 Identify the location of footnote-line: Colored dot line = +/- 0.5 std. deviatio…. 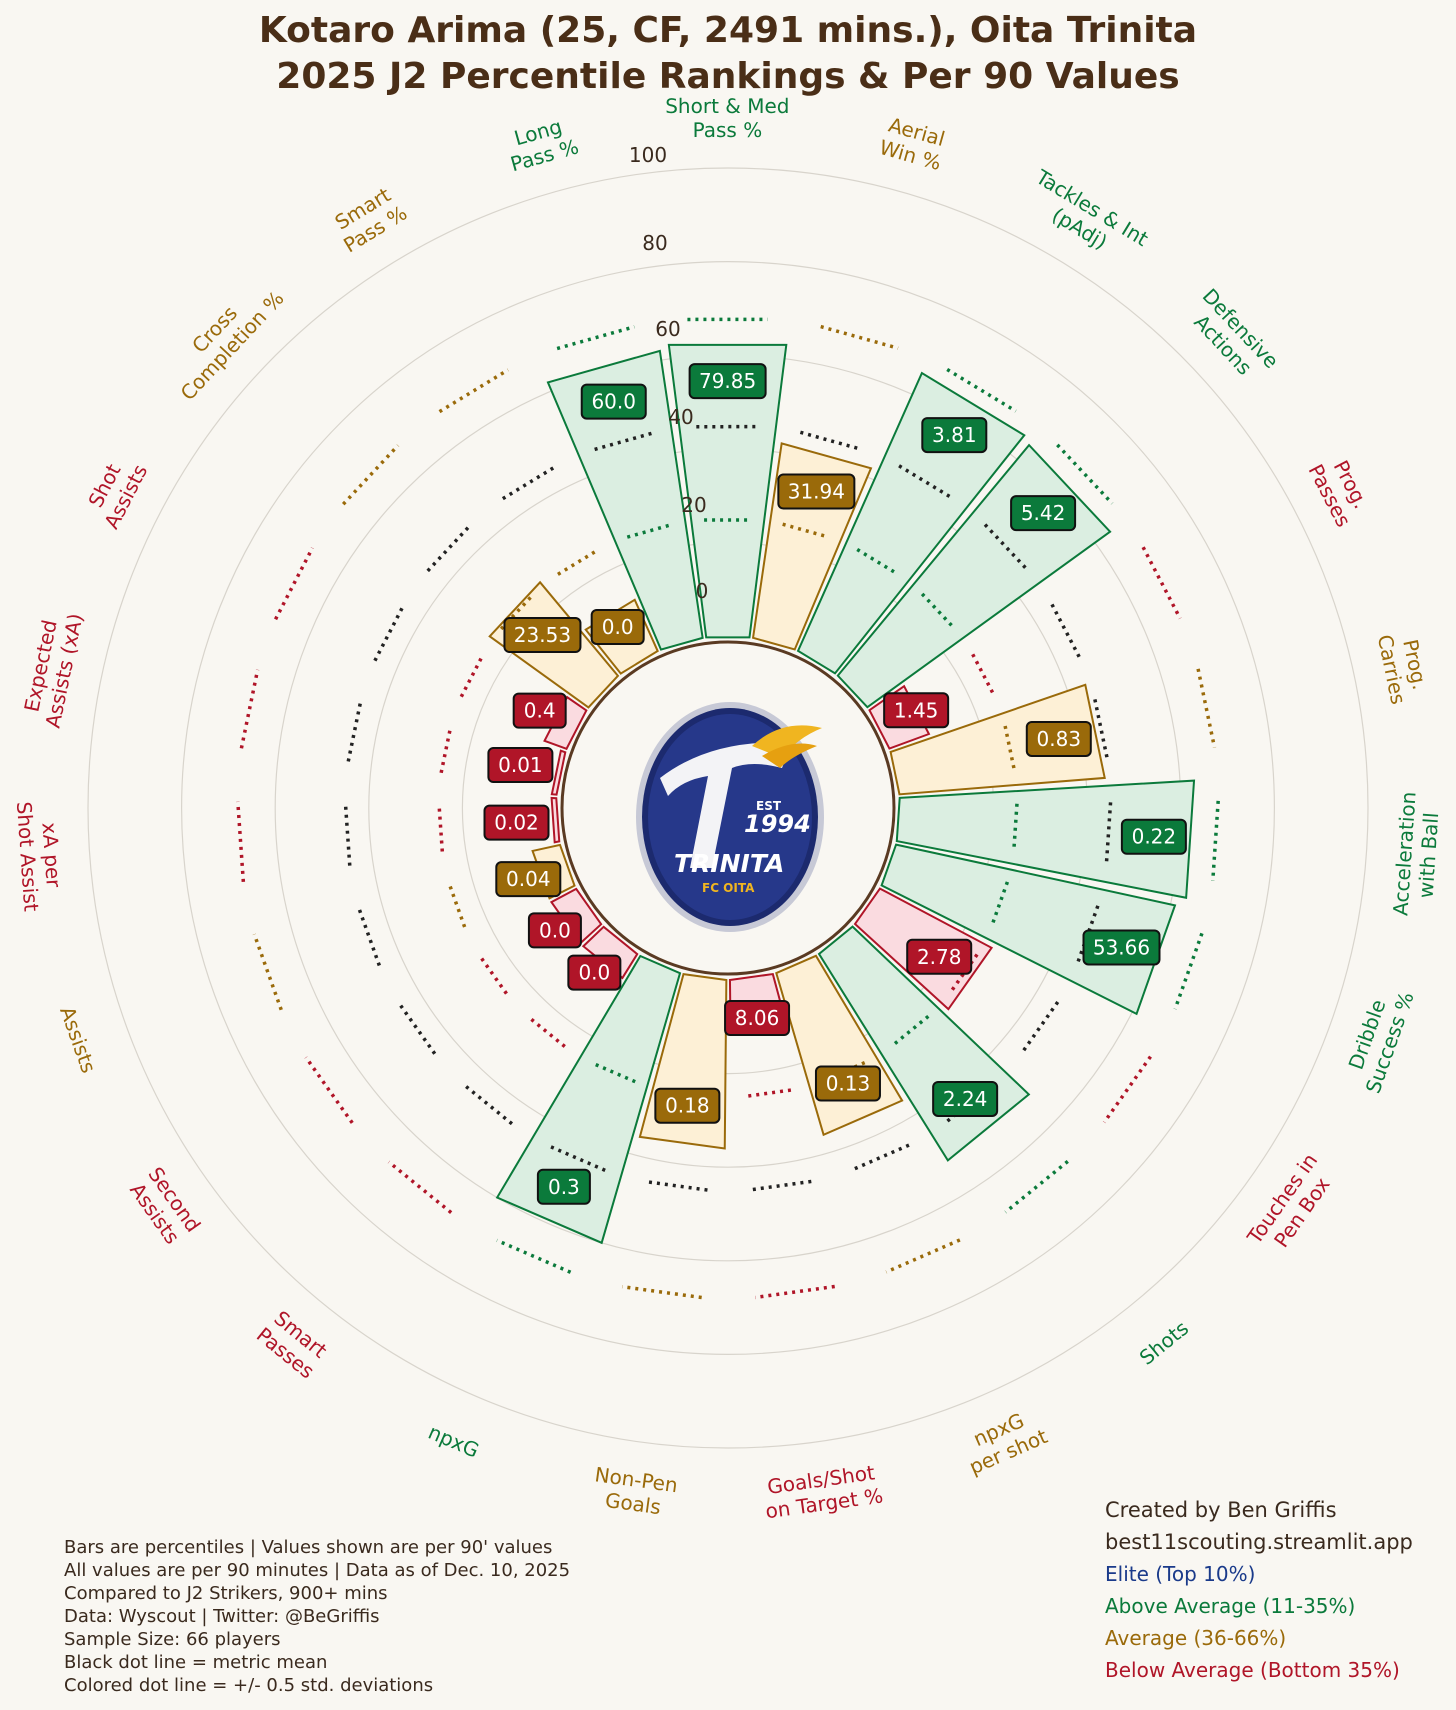
(249, 1685).